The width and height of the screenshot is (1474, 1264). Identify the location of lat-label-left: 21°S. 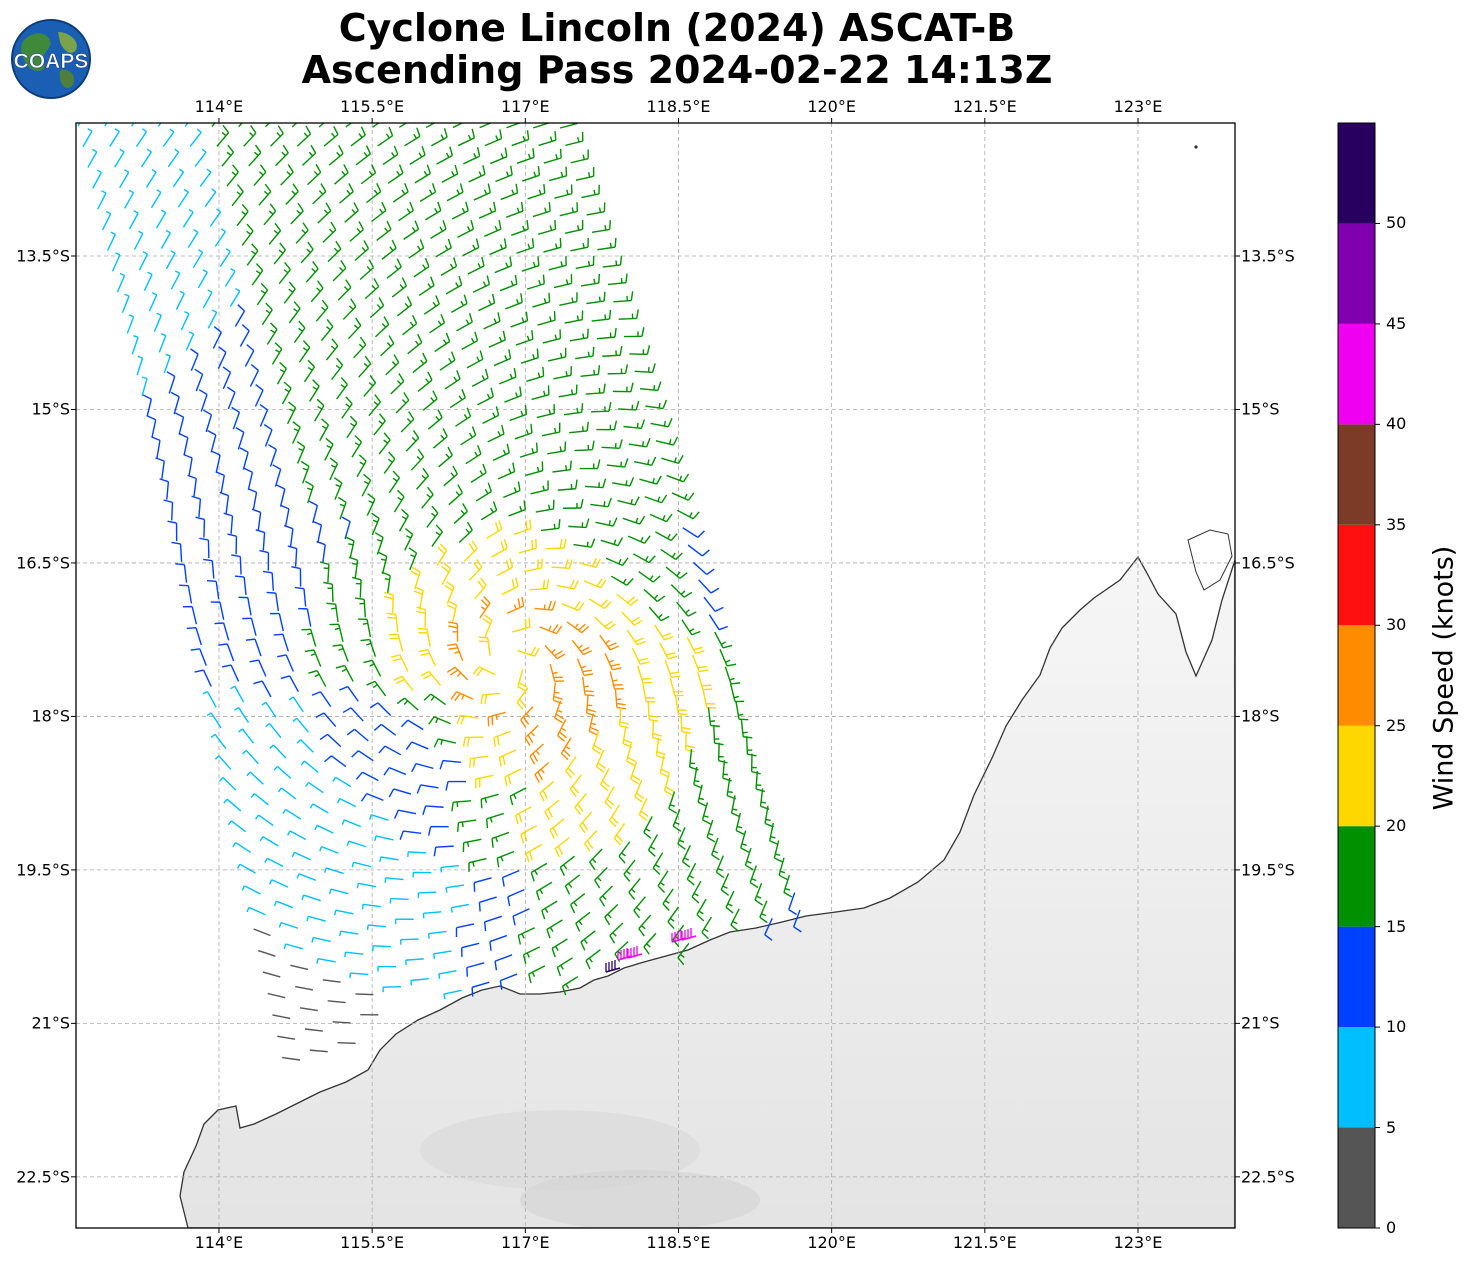
(50, 1023).